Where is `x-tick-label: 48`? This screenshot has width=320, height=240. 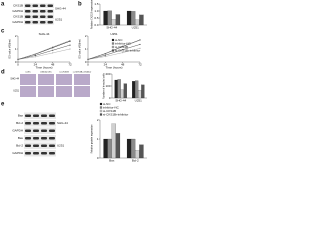
x-tick-label: 48 is located at coordinates (123, 64).